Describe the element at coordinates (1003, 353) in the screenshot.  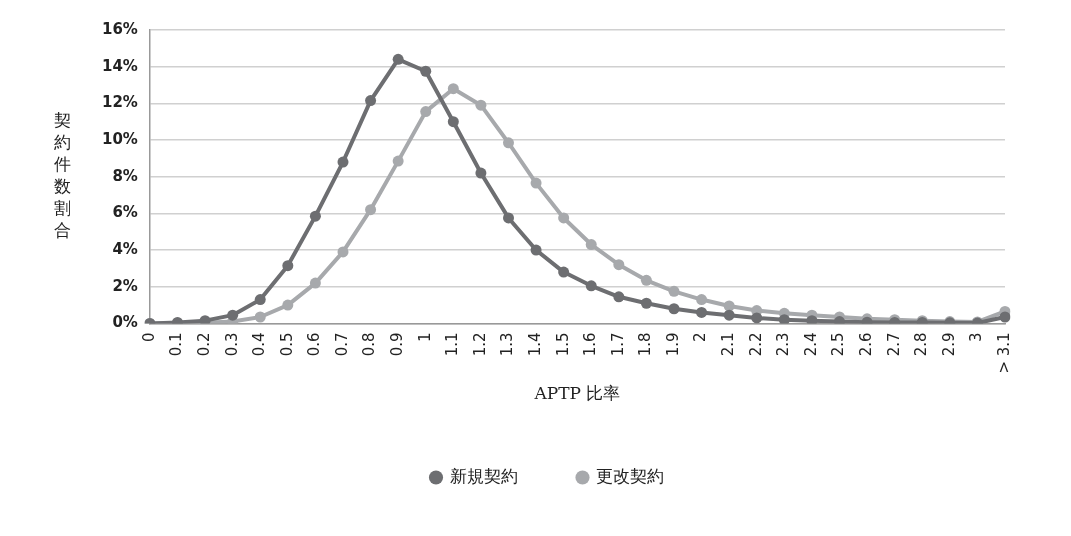
I see `x-tick-label: > 3.1` at that location.